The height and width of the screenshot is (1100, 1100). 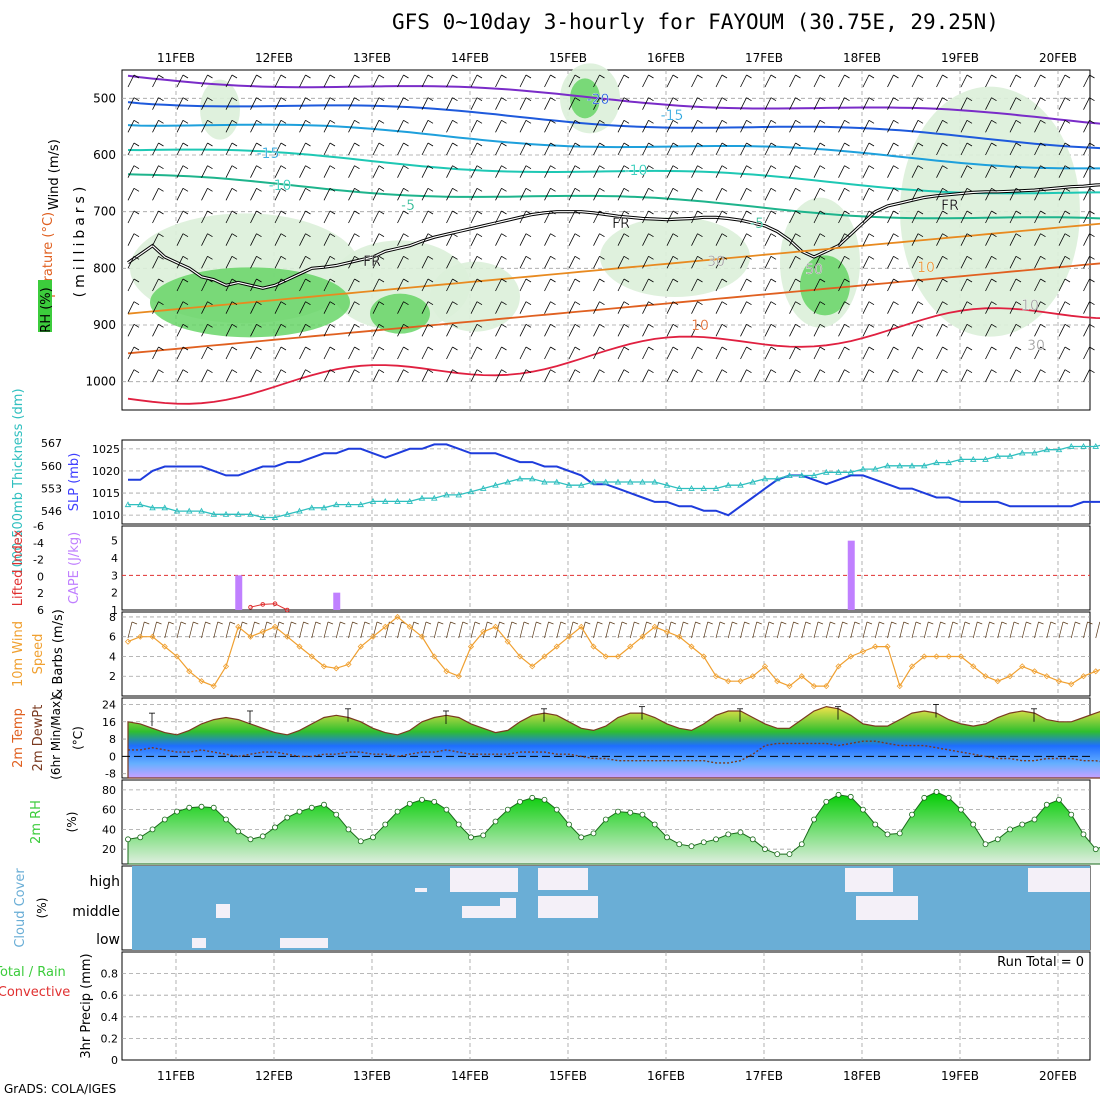 What do you see at coordinates (33, 972) in the screenshot?
I see `ylabel-precip-total: Total / Rain` at bounding box center [33, 972].